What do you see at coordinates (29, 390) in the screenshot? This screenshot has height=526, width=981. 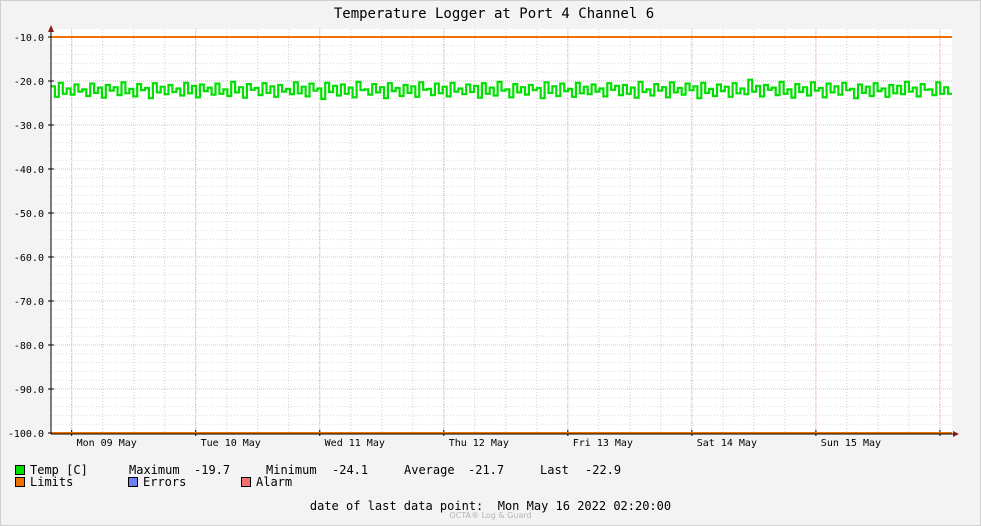 I see `y-tick-label: -90.0` at bounding box center [29, 390].